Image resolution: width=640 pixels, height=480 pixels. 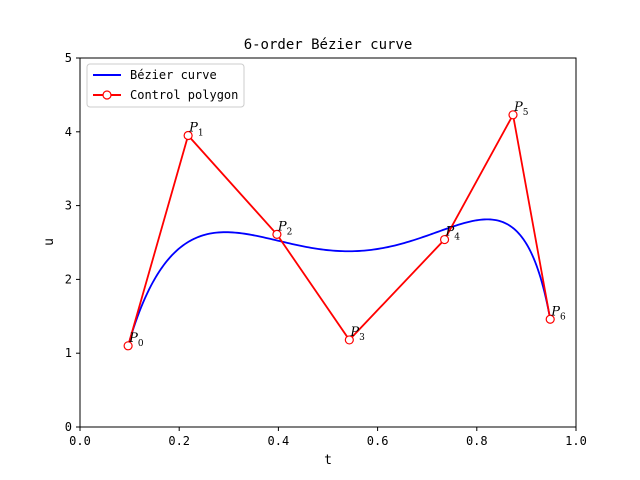 What do you see at coordinates (378, 441) in the screenshot?
I see `x-tick-label: 0.6` at bounding box center [378, 441].